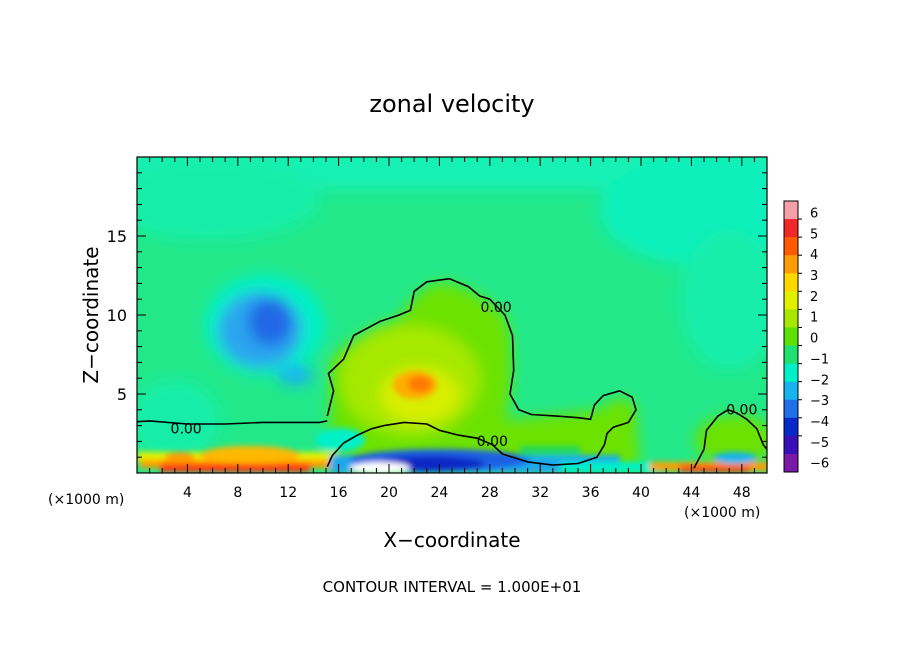  Describe the element at coordinates (467, 493) in the screenshot. I see `x-tick-labels: 4 8 12 16 20 24 28 32 36 40 44 48` at that location.